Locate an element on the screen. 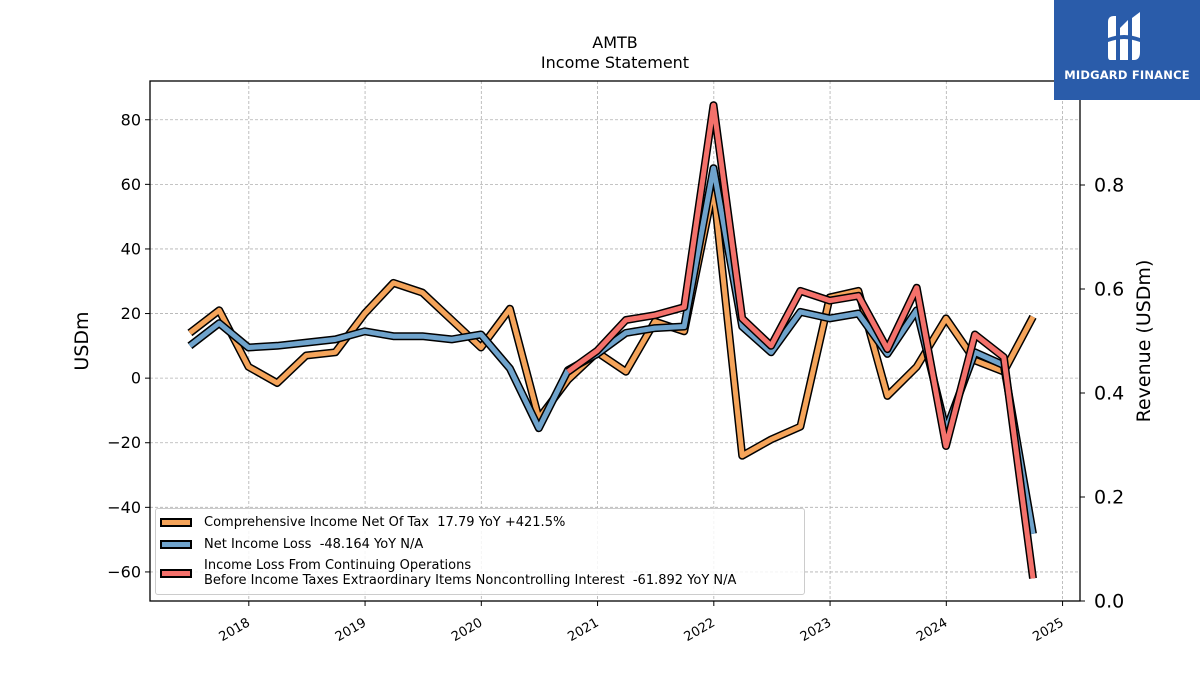  legend-label-net-income-loss: Net Income Loss -48.164 YoY N/A is located at coordinates (314, 544).